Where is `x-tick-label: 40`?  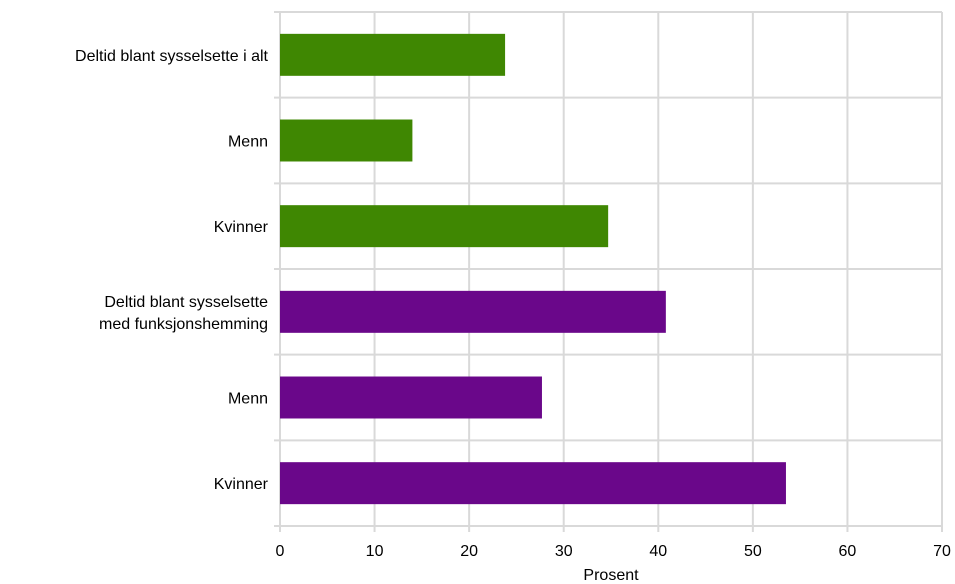
x-tick-label: 40 is located at coordinates (658, 551).